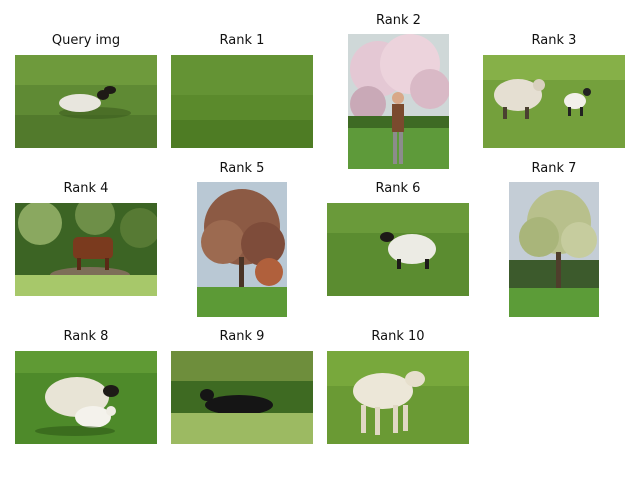 The image size is (640, 480). I want to click on panel-rank1: Rank 1, so click(242, 90).